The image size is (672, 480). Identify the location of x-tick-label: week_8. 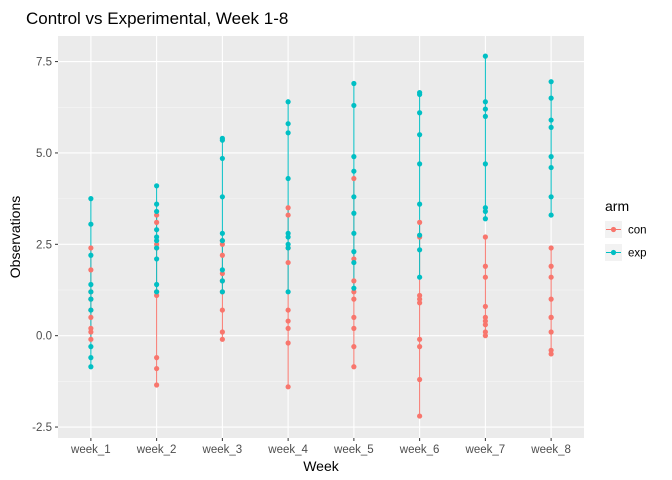
(550, 450).